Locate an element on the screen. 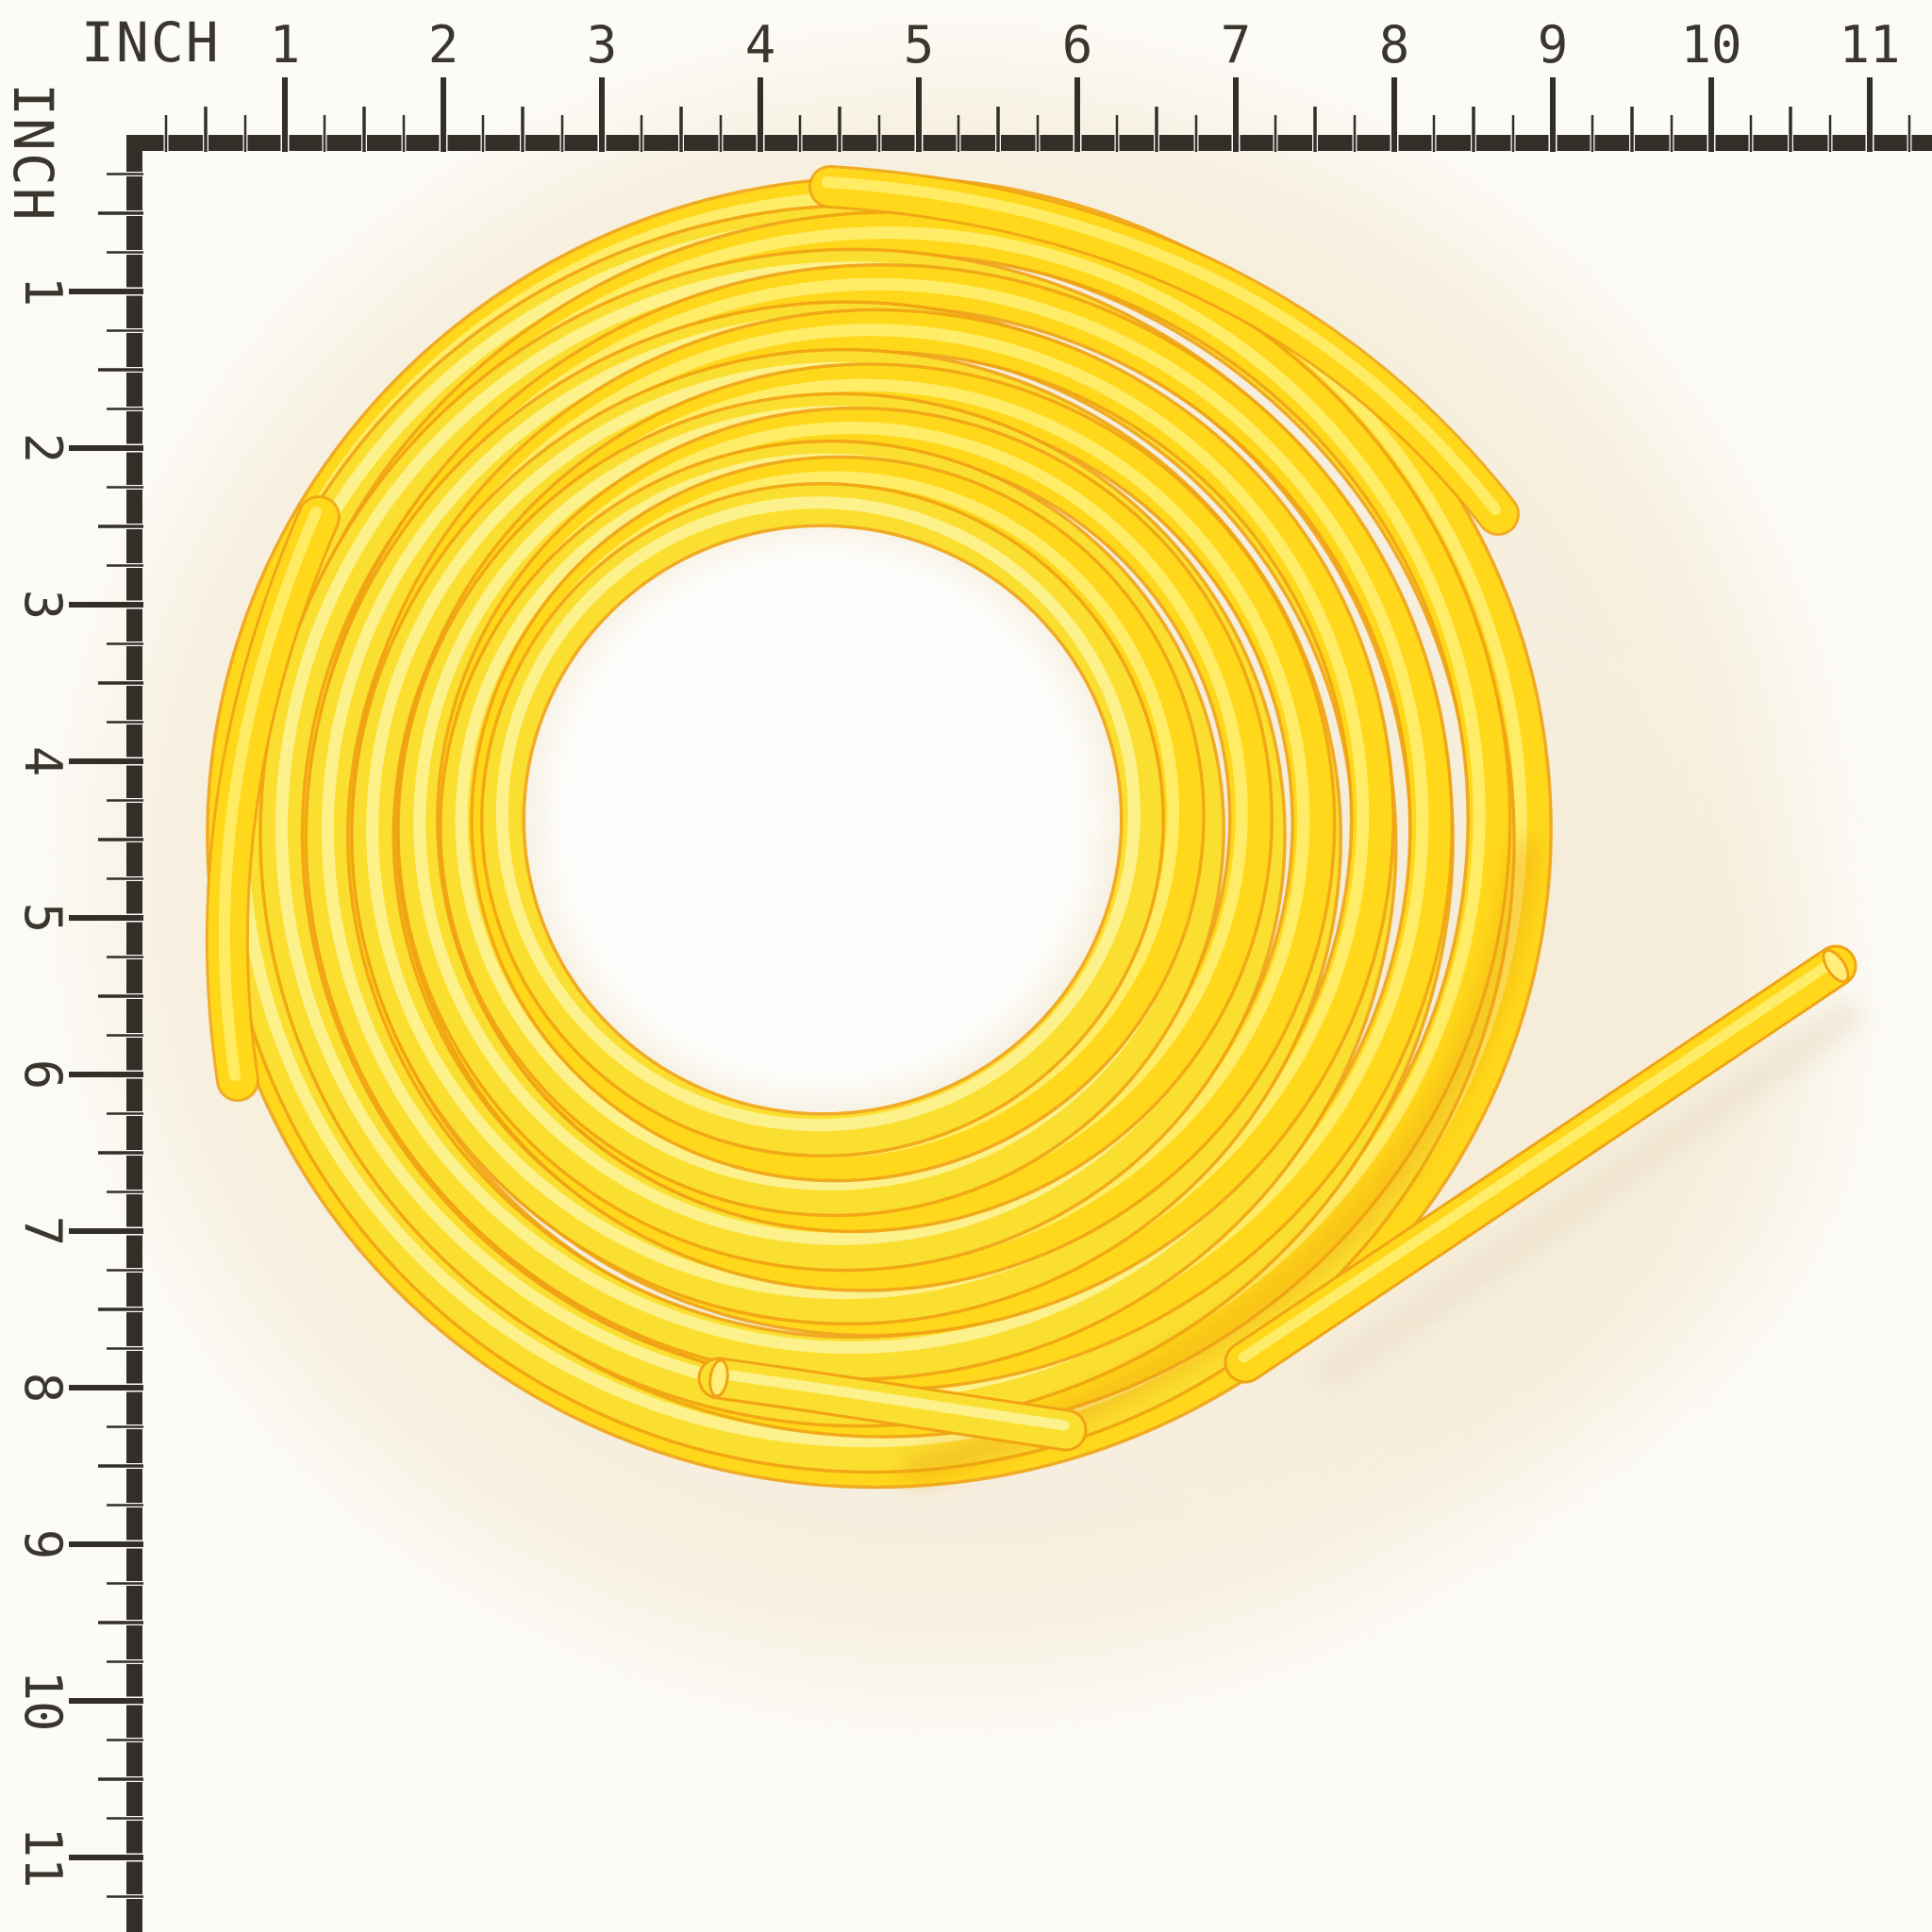 The height and width of the screenshot is (1932, 1932). ruler-unit-label-left: INCH is located at coordinates (33, 153).